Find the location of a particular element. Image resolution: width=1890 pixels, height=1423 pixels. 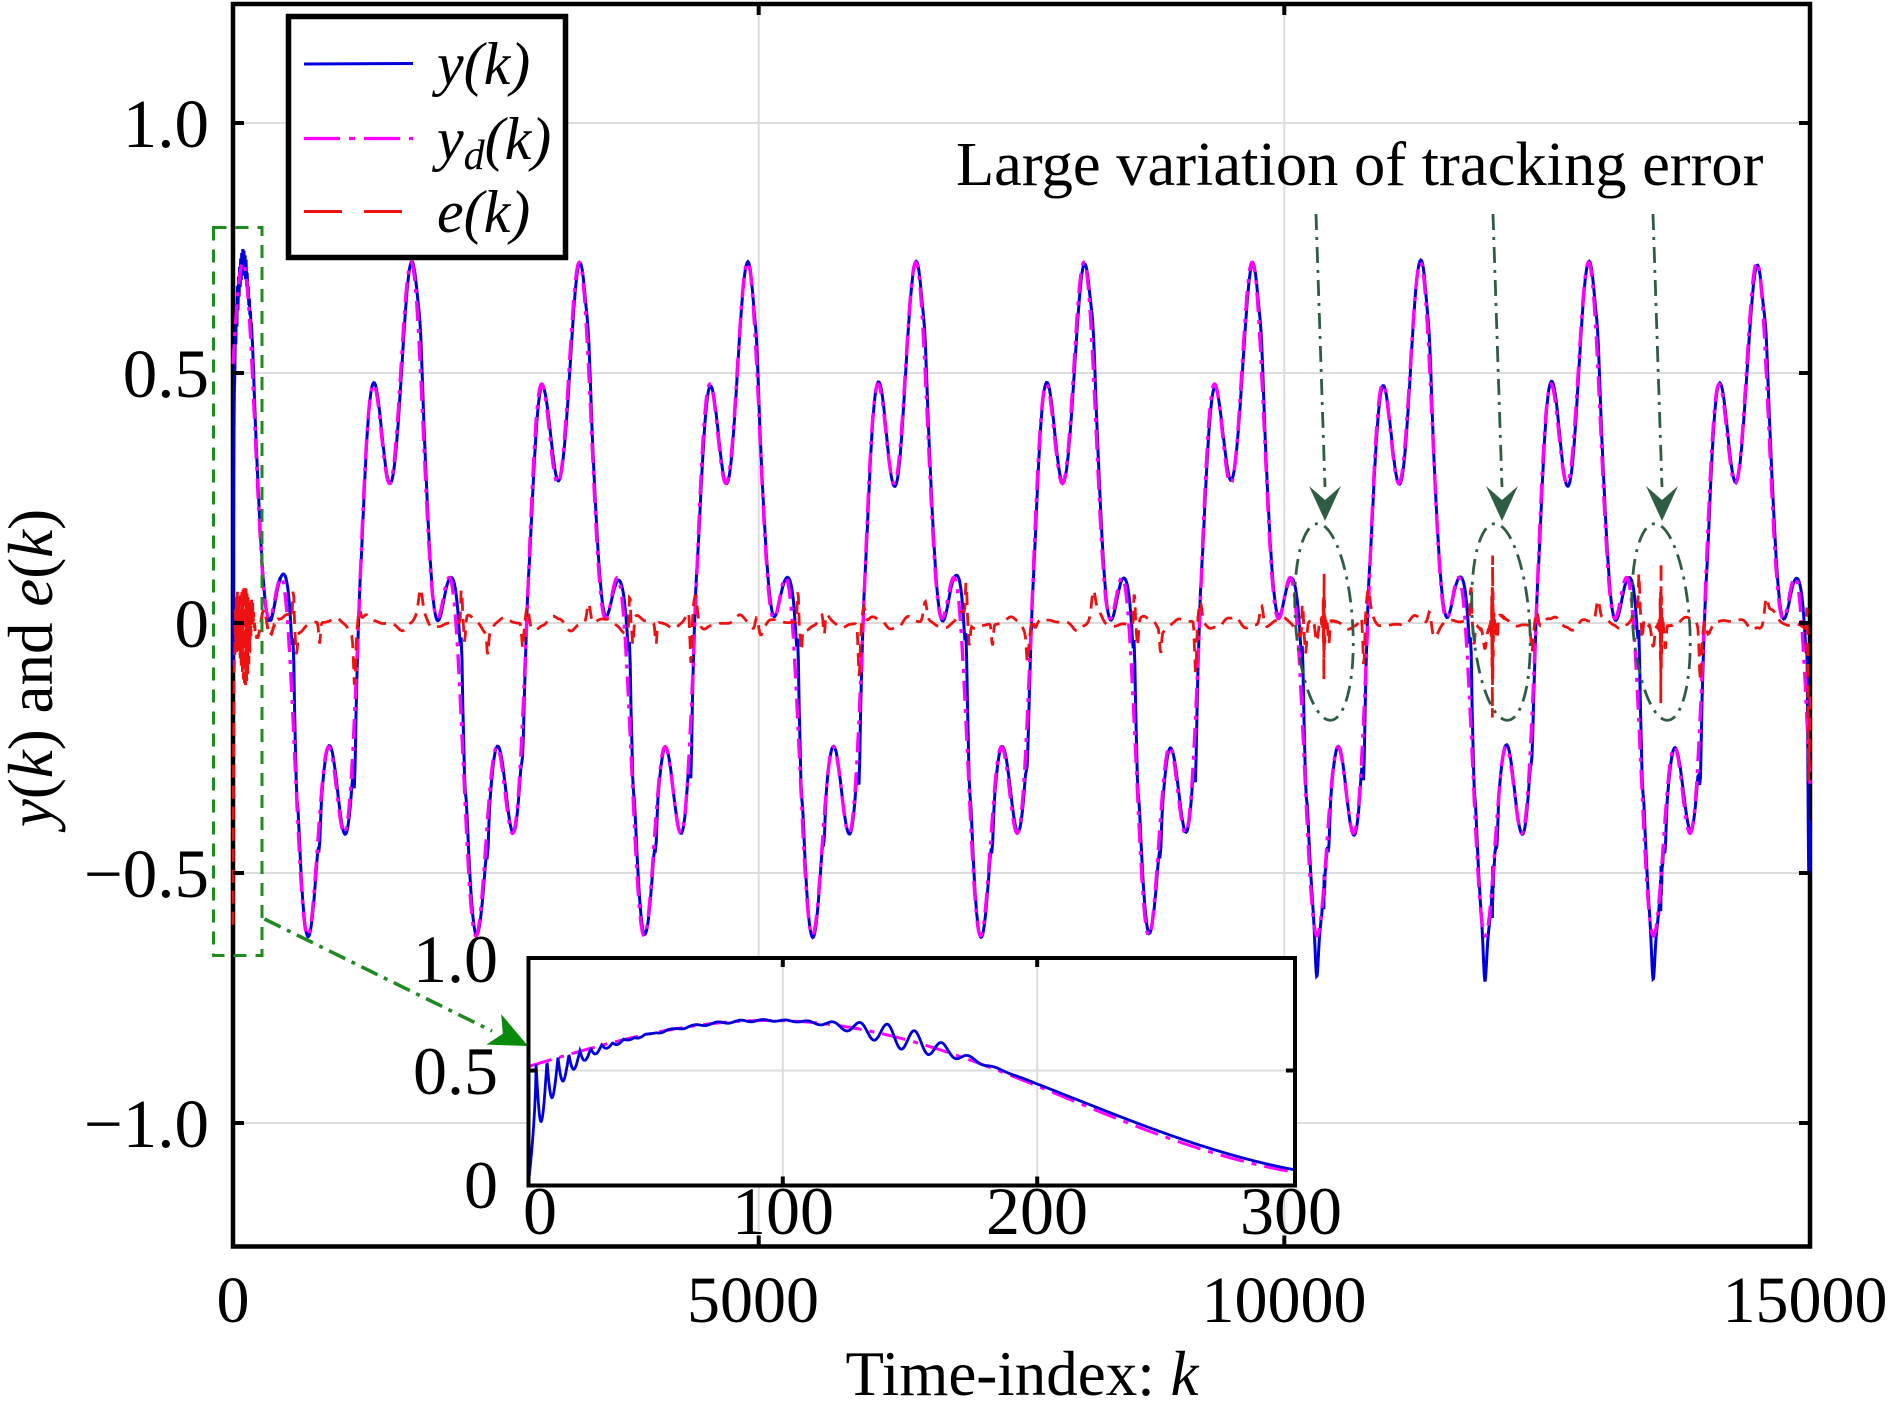

svg-text: 15000 is located at coordinates (1805, 1300).